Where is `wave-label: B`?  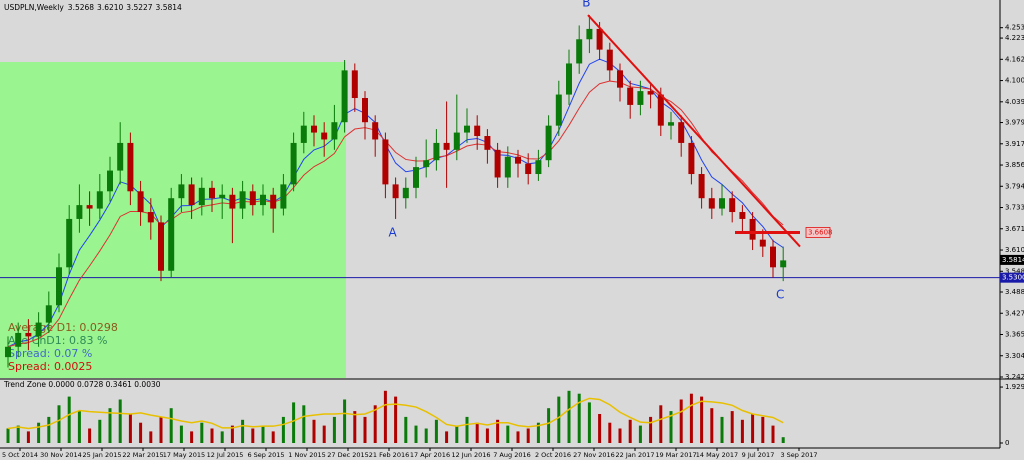 wave-label: B is located at coordinates (586, 5).